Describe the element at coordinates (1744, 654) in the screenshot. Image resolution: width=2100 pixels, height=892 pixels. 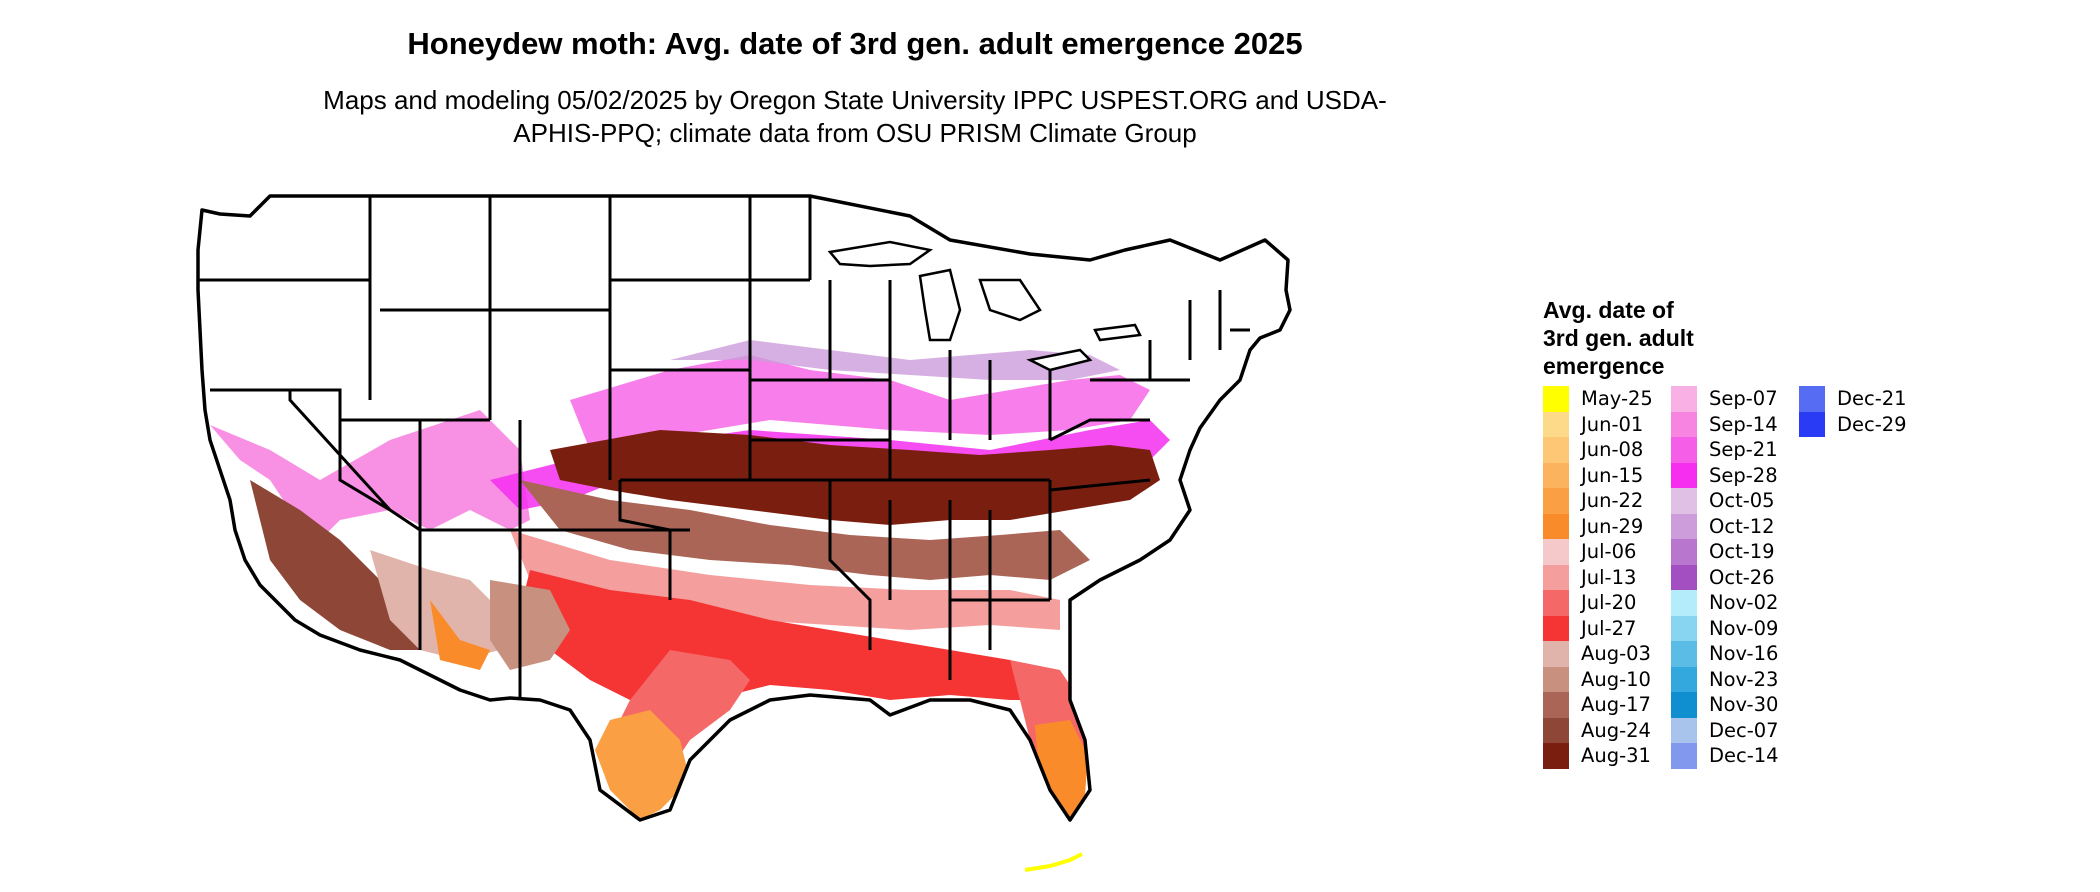
I see `legend-label: Nov-16` at that location.